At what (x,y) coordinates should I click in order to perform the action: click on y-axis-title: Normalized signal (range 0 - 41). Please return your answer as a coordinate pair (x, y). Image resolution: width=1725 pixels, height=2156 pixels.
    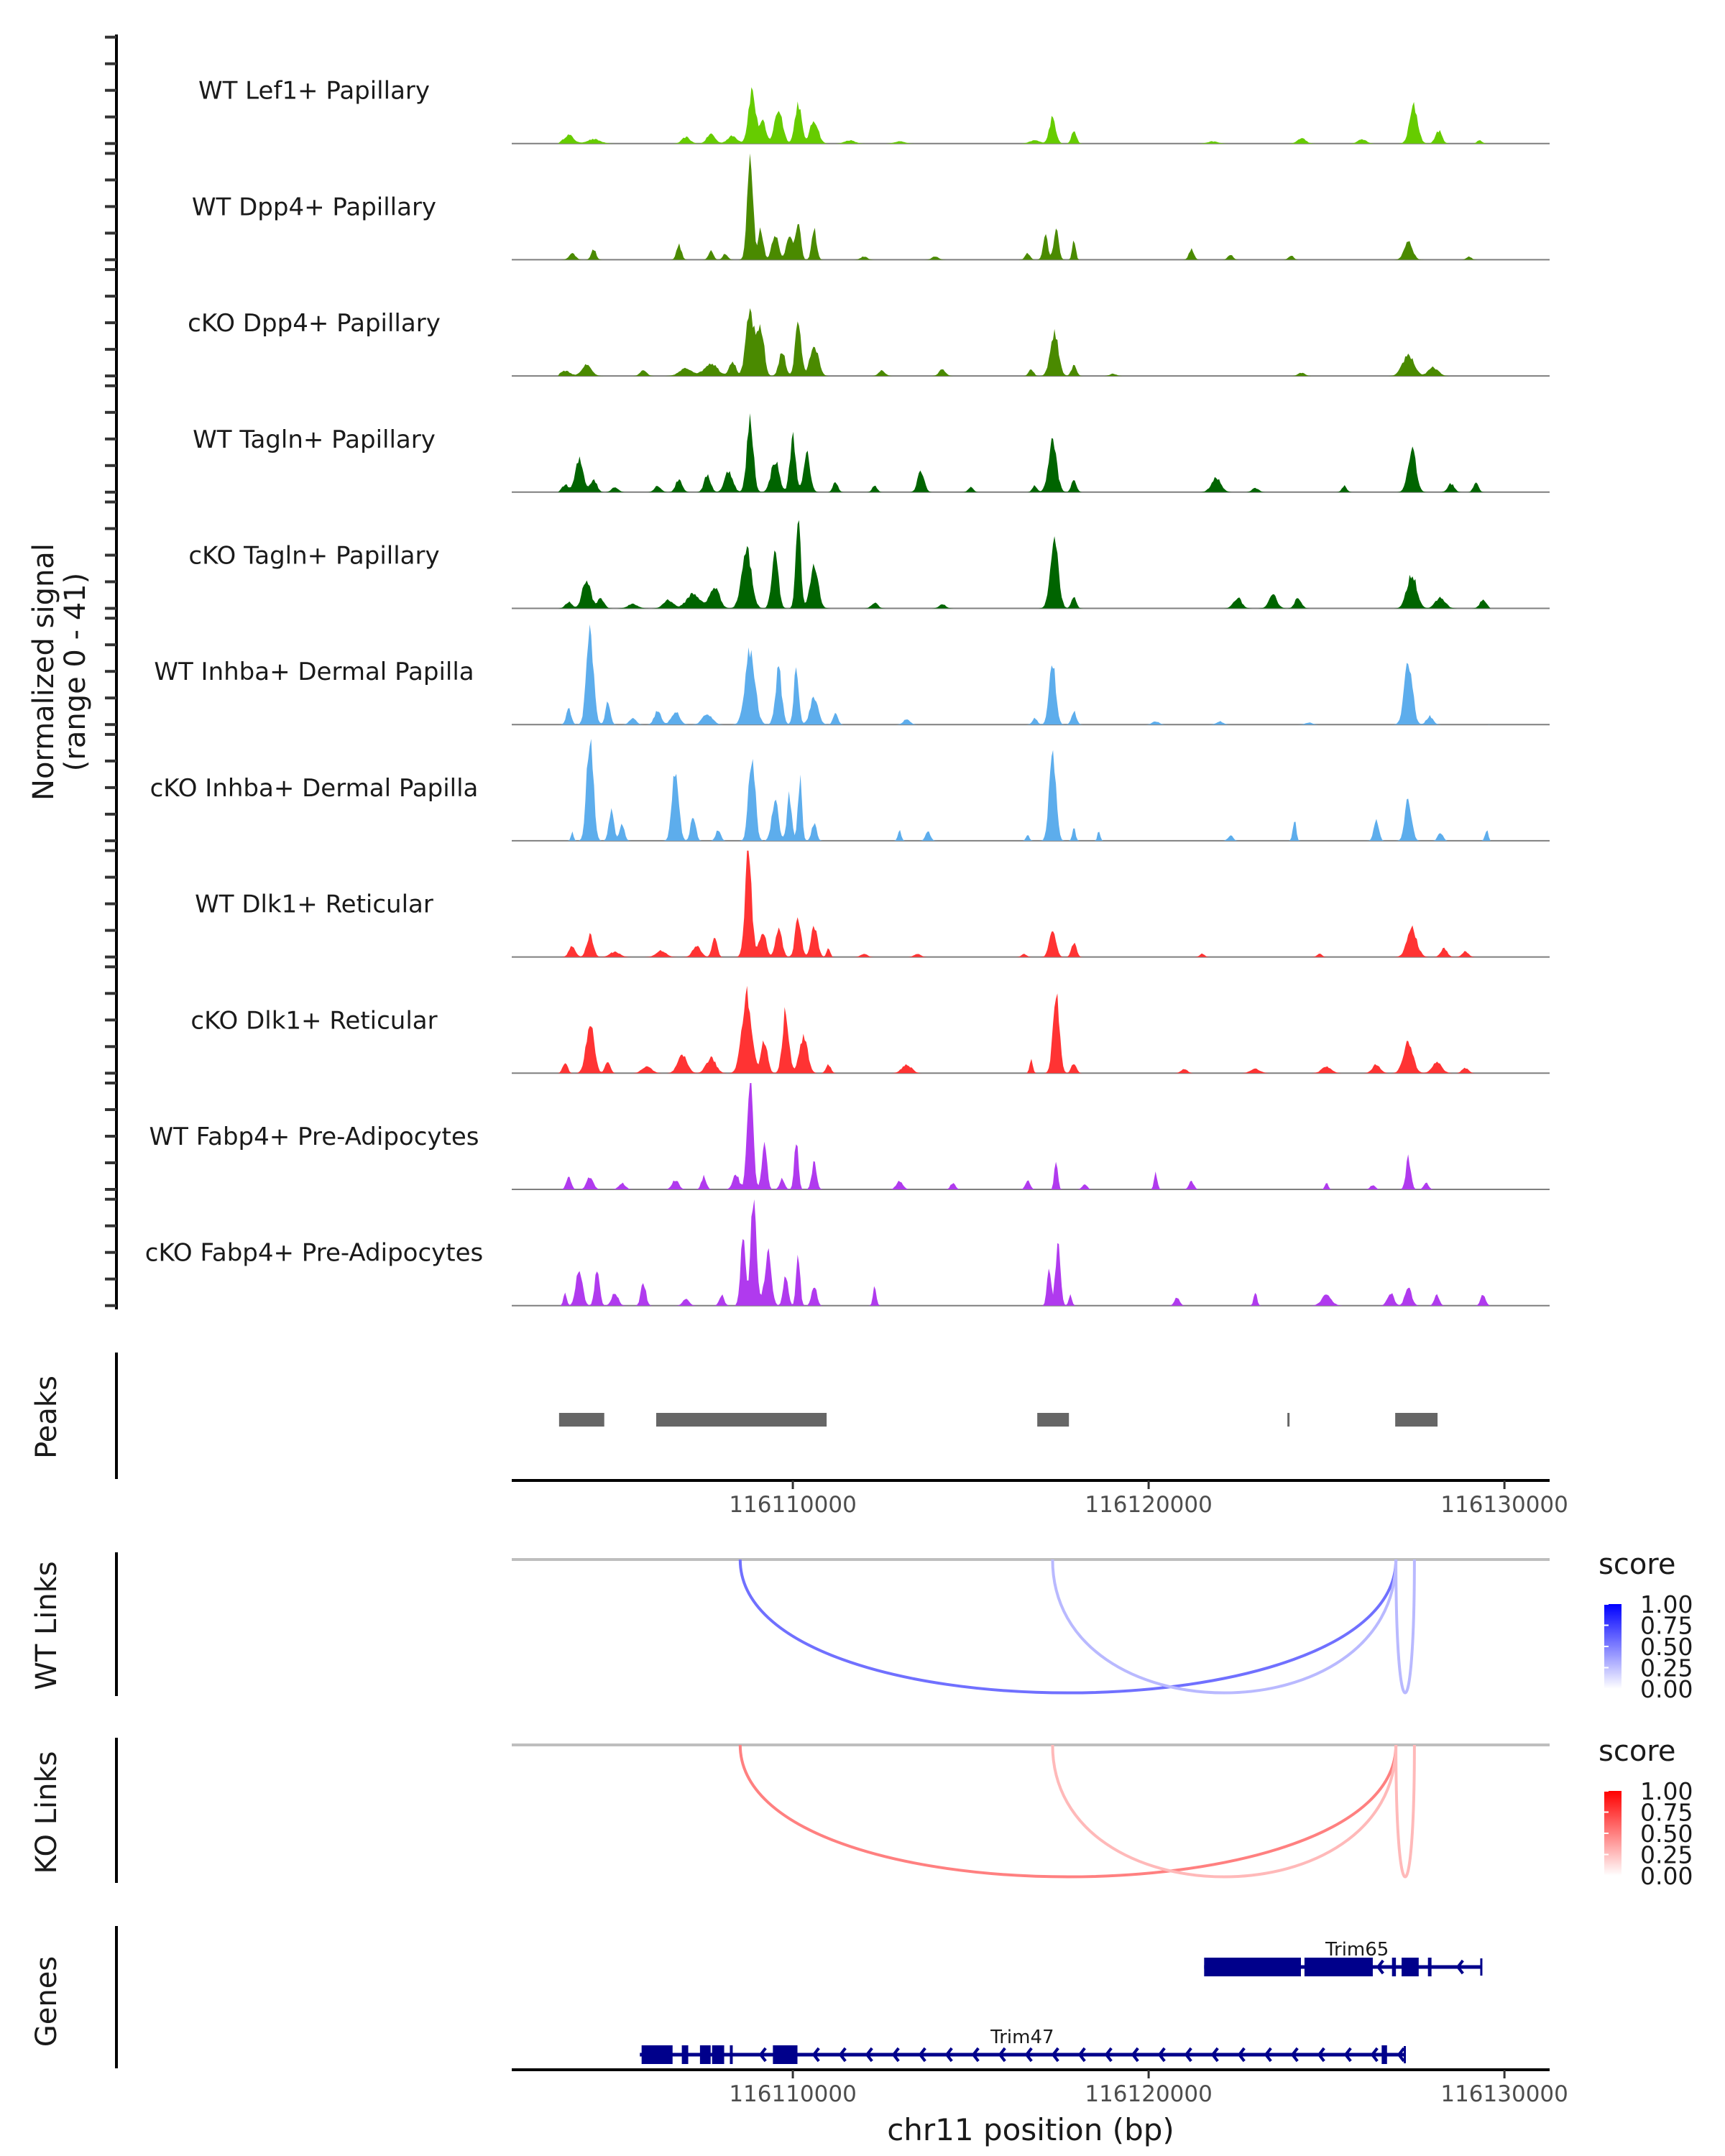
    Looking at the image, I should click on (59, 672).